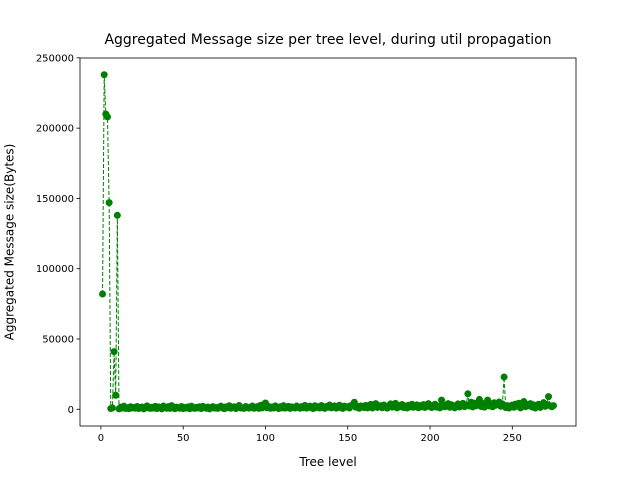 The height and width of the screenshot is (484, 640). I want to click on x-tick-label: 100, so click(265, 438).